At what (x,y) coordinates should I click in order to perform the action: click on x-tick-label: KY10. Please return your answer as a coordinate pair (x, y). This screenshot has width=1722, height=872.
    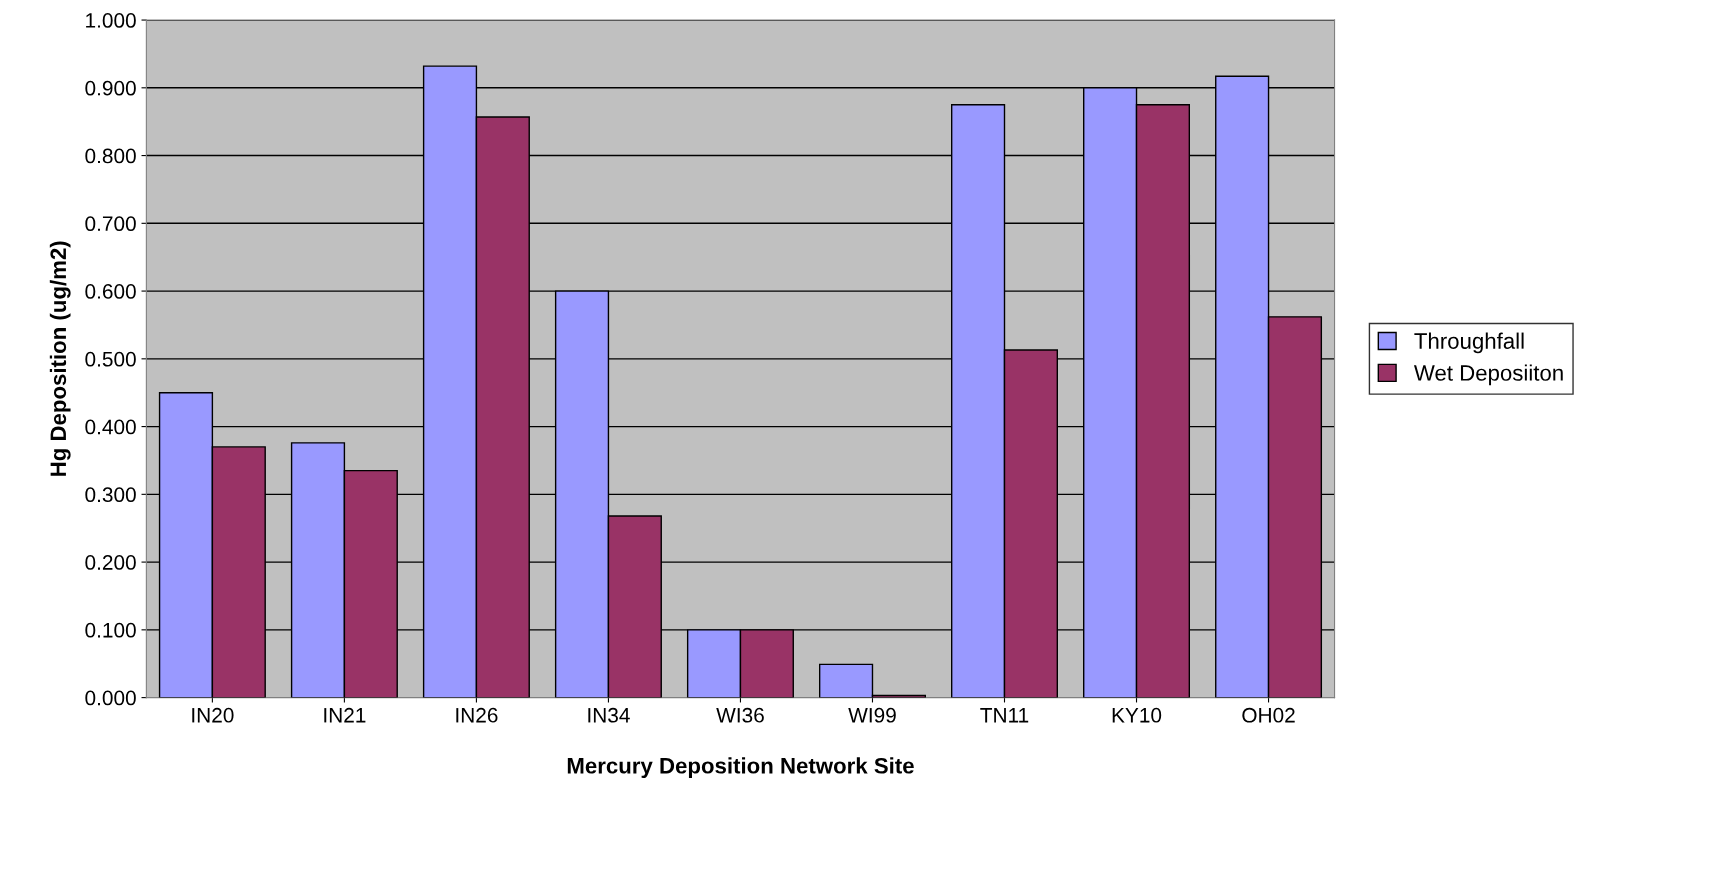
    Looking at the image, I should click on (1137, 715).